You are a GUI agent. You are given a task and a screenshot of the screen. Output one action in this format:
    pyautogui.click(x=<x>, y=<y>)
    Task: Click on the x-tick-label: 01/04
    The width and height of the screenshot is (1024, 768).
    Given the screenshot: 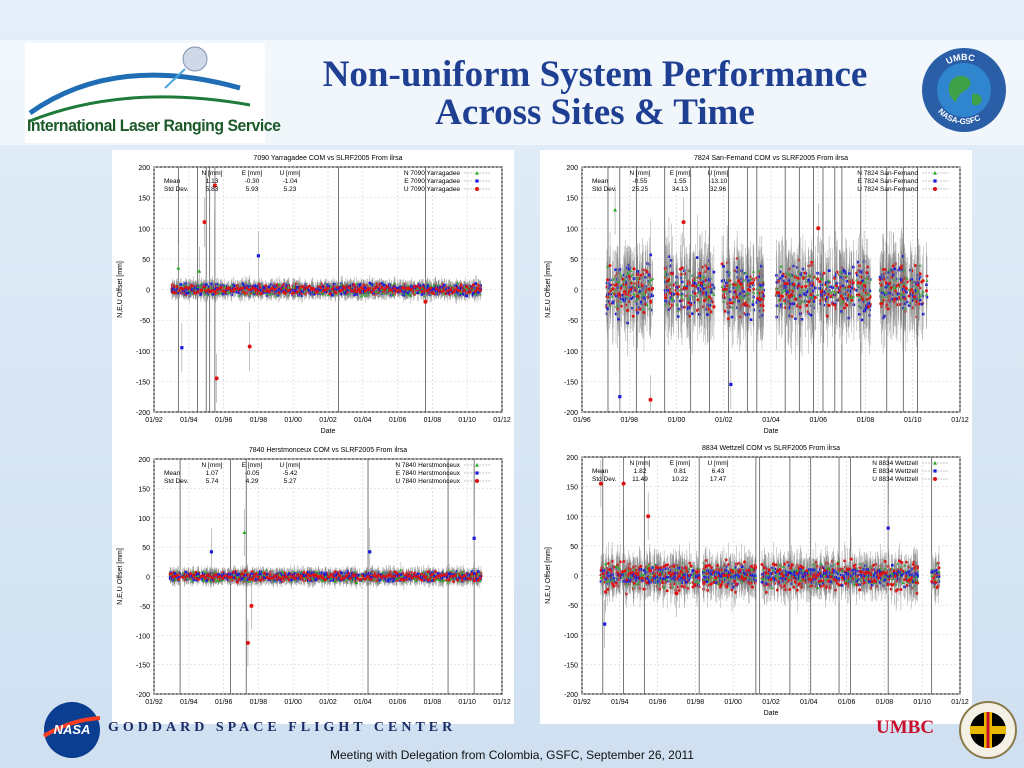 What is the action you would take?
    pyautogui.click(x=363, y=420)
    